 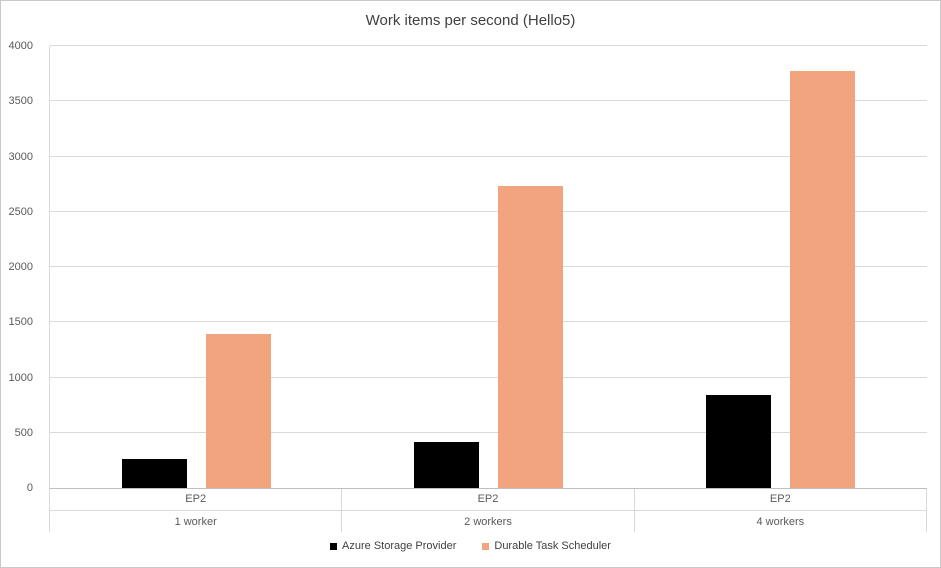 I want to click on category-cell: EP2 1 worker, so click(x=196, y=510).